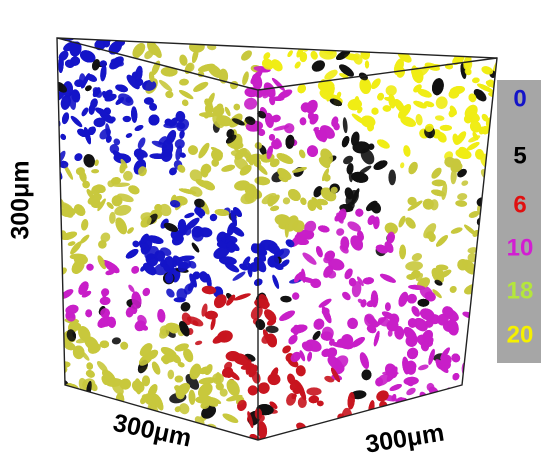  What do you see at coordinates (519, 204) in the screenshot?
I see `legend-label: 6` at bounding box center [519, 204].